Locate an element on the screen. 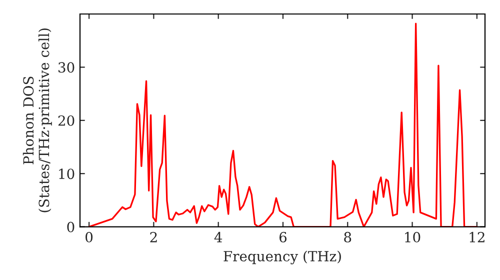  y-tick-label: 10 is located at coordinates (66, 174).